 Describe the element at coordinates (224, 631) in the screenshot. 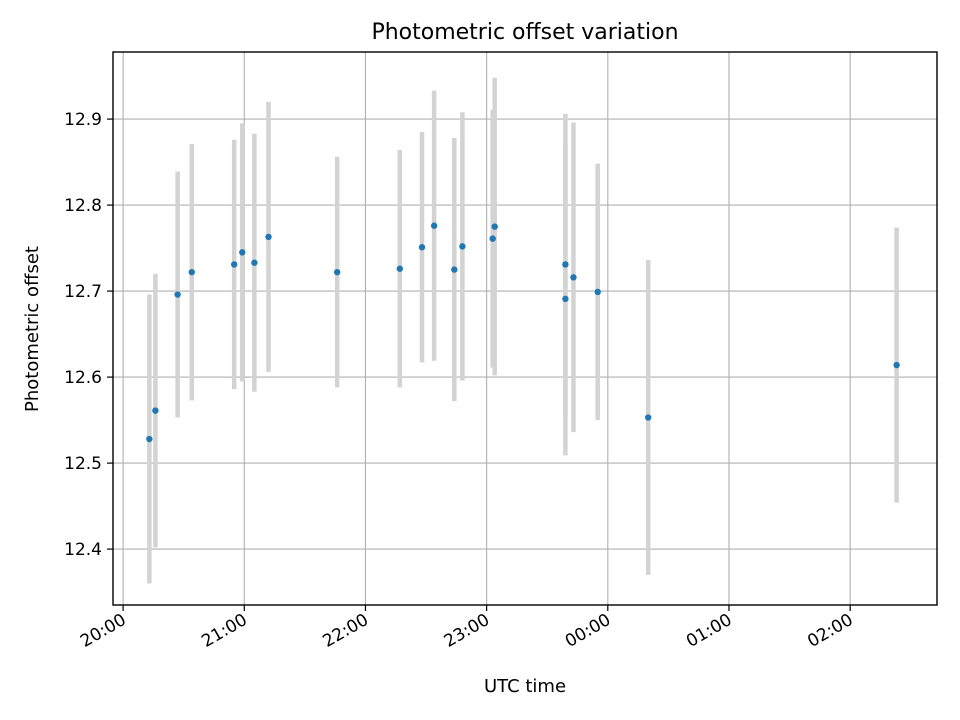

I see `x-tick-label: 21:00` at that location.